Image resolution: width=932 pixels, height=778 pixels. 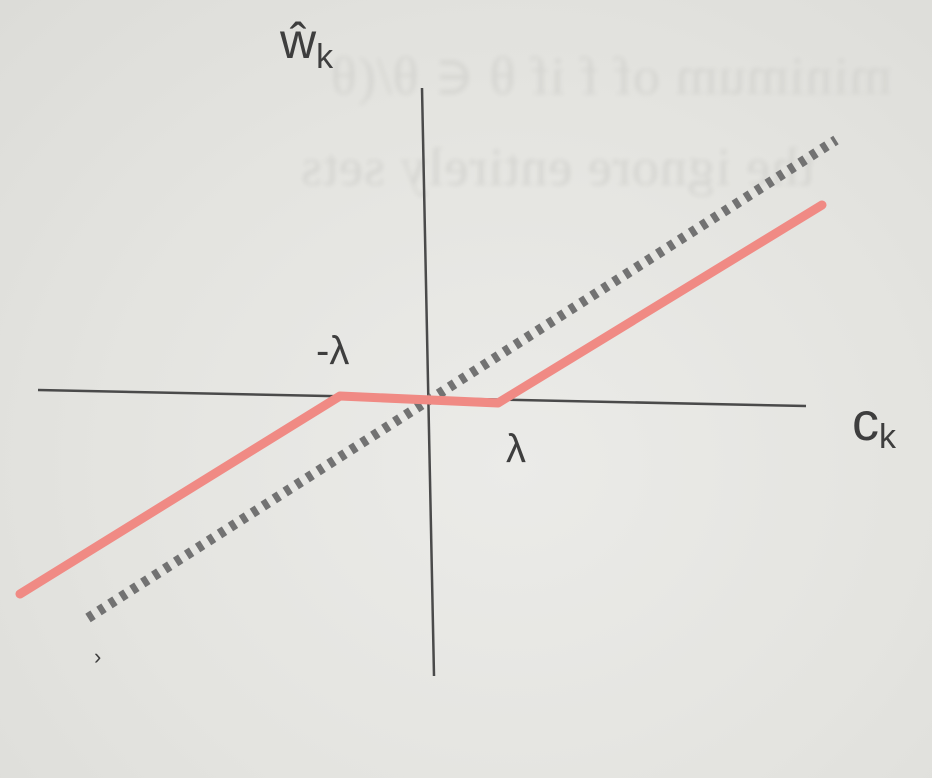 What do you see at coordinates (428, 382) in the screenshot?
I see `y-axis` at bounding box center [428, 382].